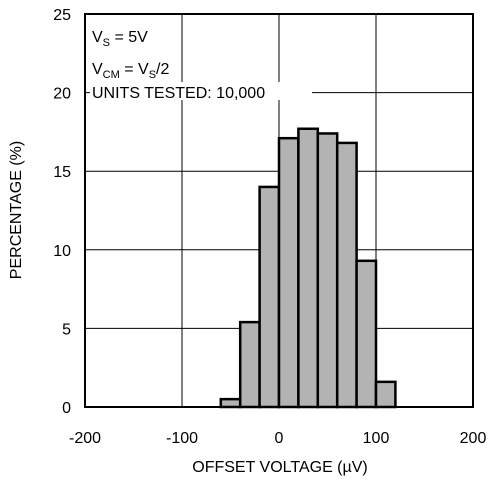 The width and height of the screenshot is (493, 480). What do you see at coordinates (178, 93) in the screenshot?
I see `annotation-units-tested: UNITS TESTED: 10,000` at bounding box center [178, 93].